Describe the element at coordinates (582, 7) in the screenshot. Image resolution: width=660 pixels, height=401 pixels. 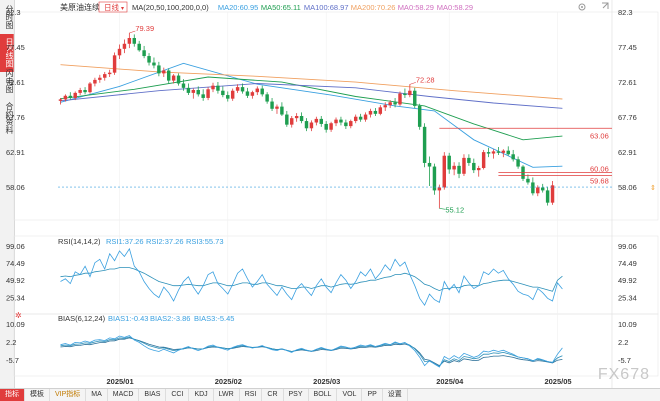
I see `gear-icon` at that location.